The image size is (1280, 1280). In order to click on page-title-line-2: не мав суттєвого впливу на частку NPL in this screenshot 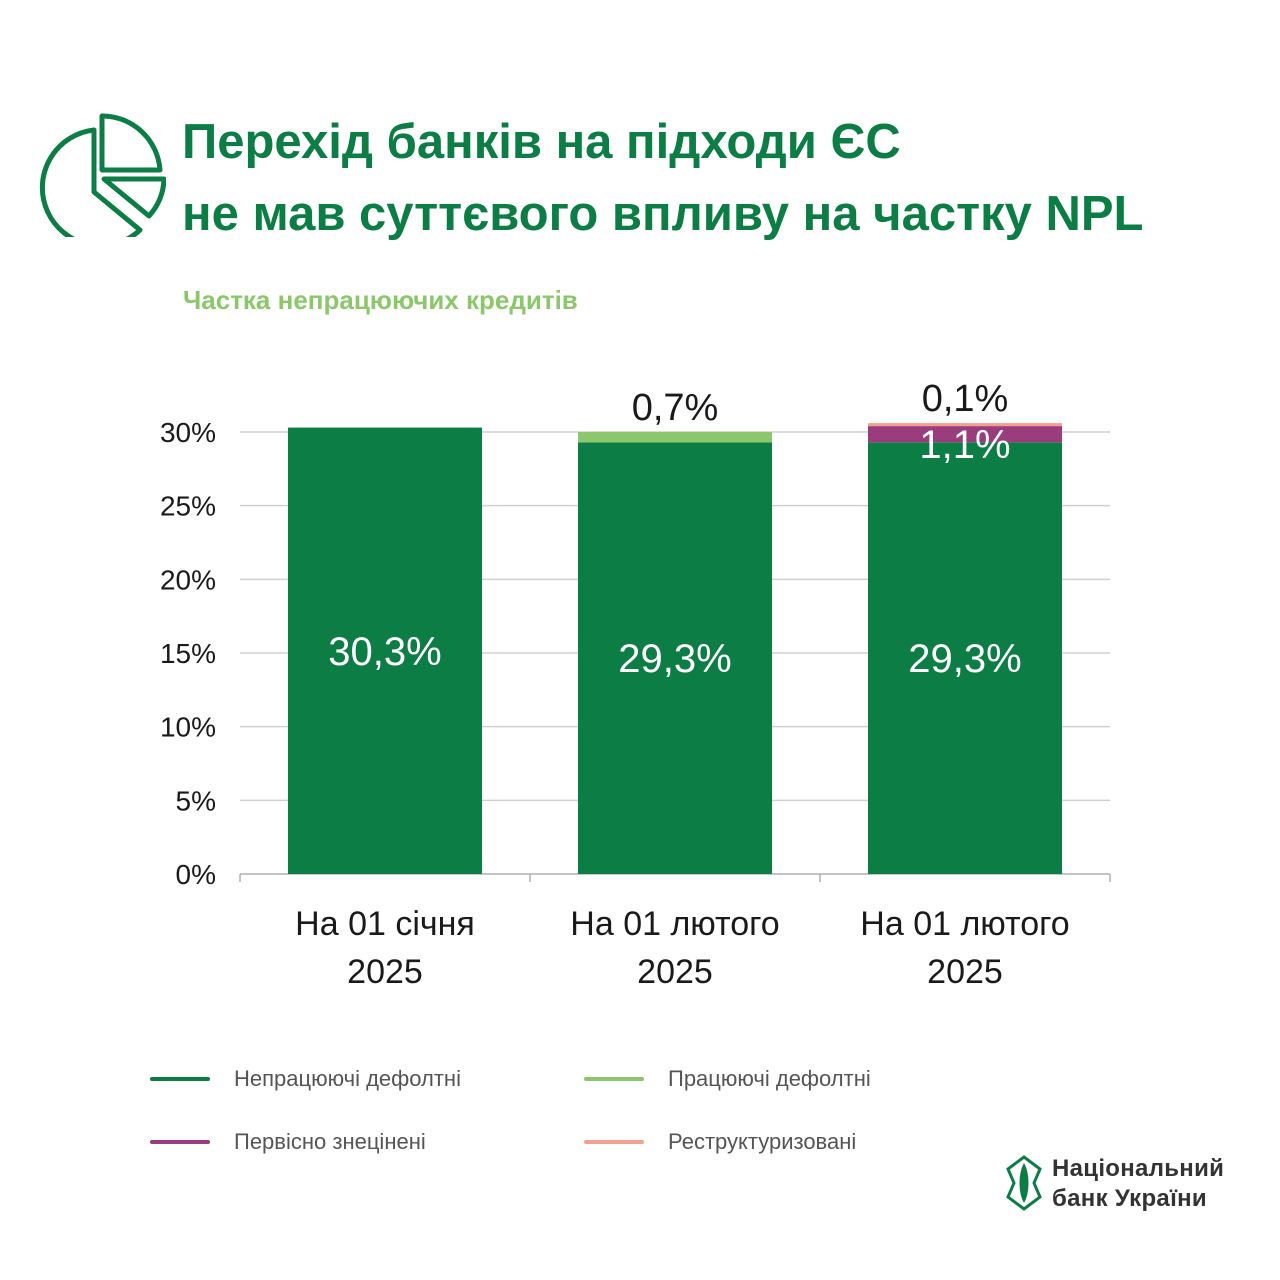, I will do `click(663, 214)`.